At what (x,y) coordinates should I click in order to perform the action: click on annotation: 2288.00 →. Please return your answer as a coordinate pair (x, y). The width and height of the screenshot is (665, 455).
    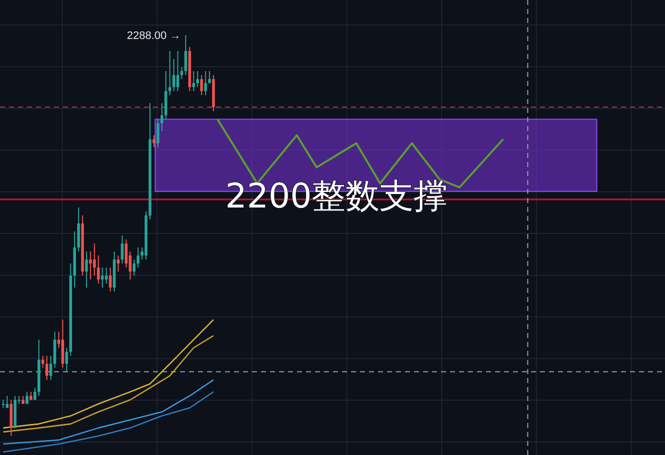
    Looking at the image, I should click on (153, 36).